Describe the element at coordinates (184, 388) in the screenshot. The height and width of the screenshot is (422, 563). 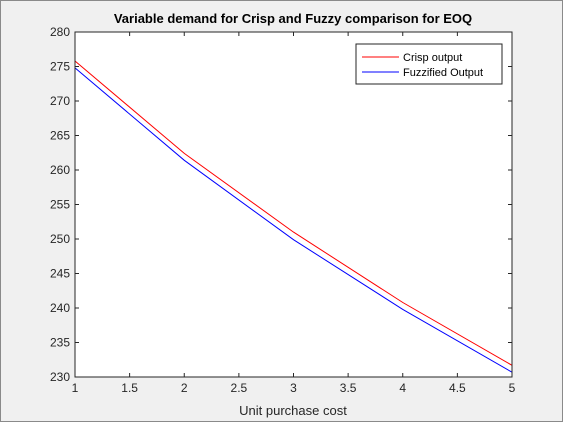
I see `x-tick-label: 2` at that location.